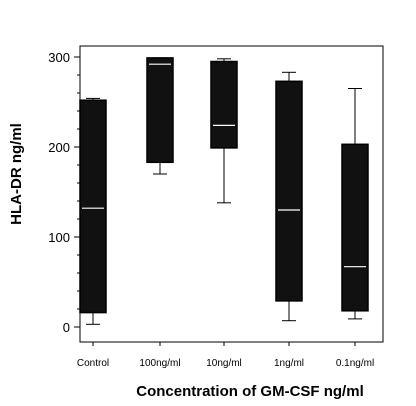 The width and height of the screenshot is (416, 406). Describe the element at coordinates (355, 363) in the screenshot. I see `x-tick-label: 0.1ng/ml` at that location.